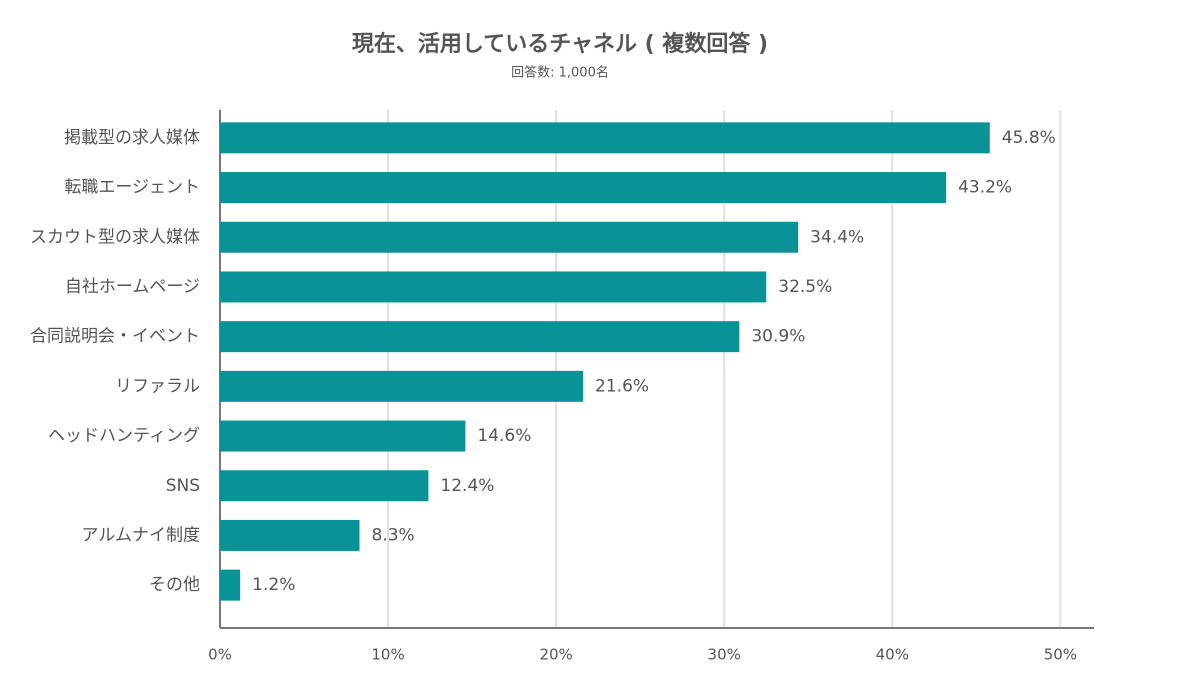 This screenshot has height=700, width=1180. What do you see at coordinates (115, 337) in the screenshot?
I see `y-tick-label: 合同説明会・イベント` at bounding box center [115, 337].